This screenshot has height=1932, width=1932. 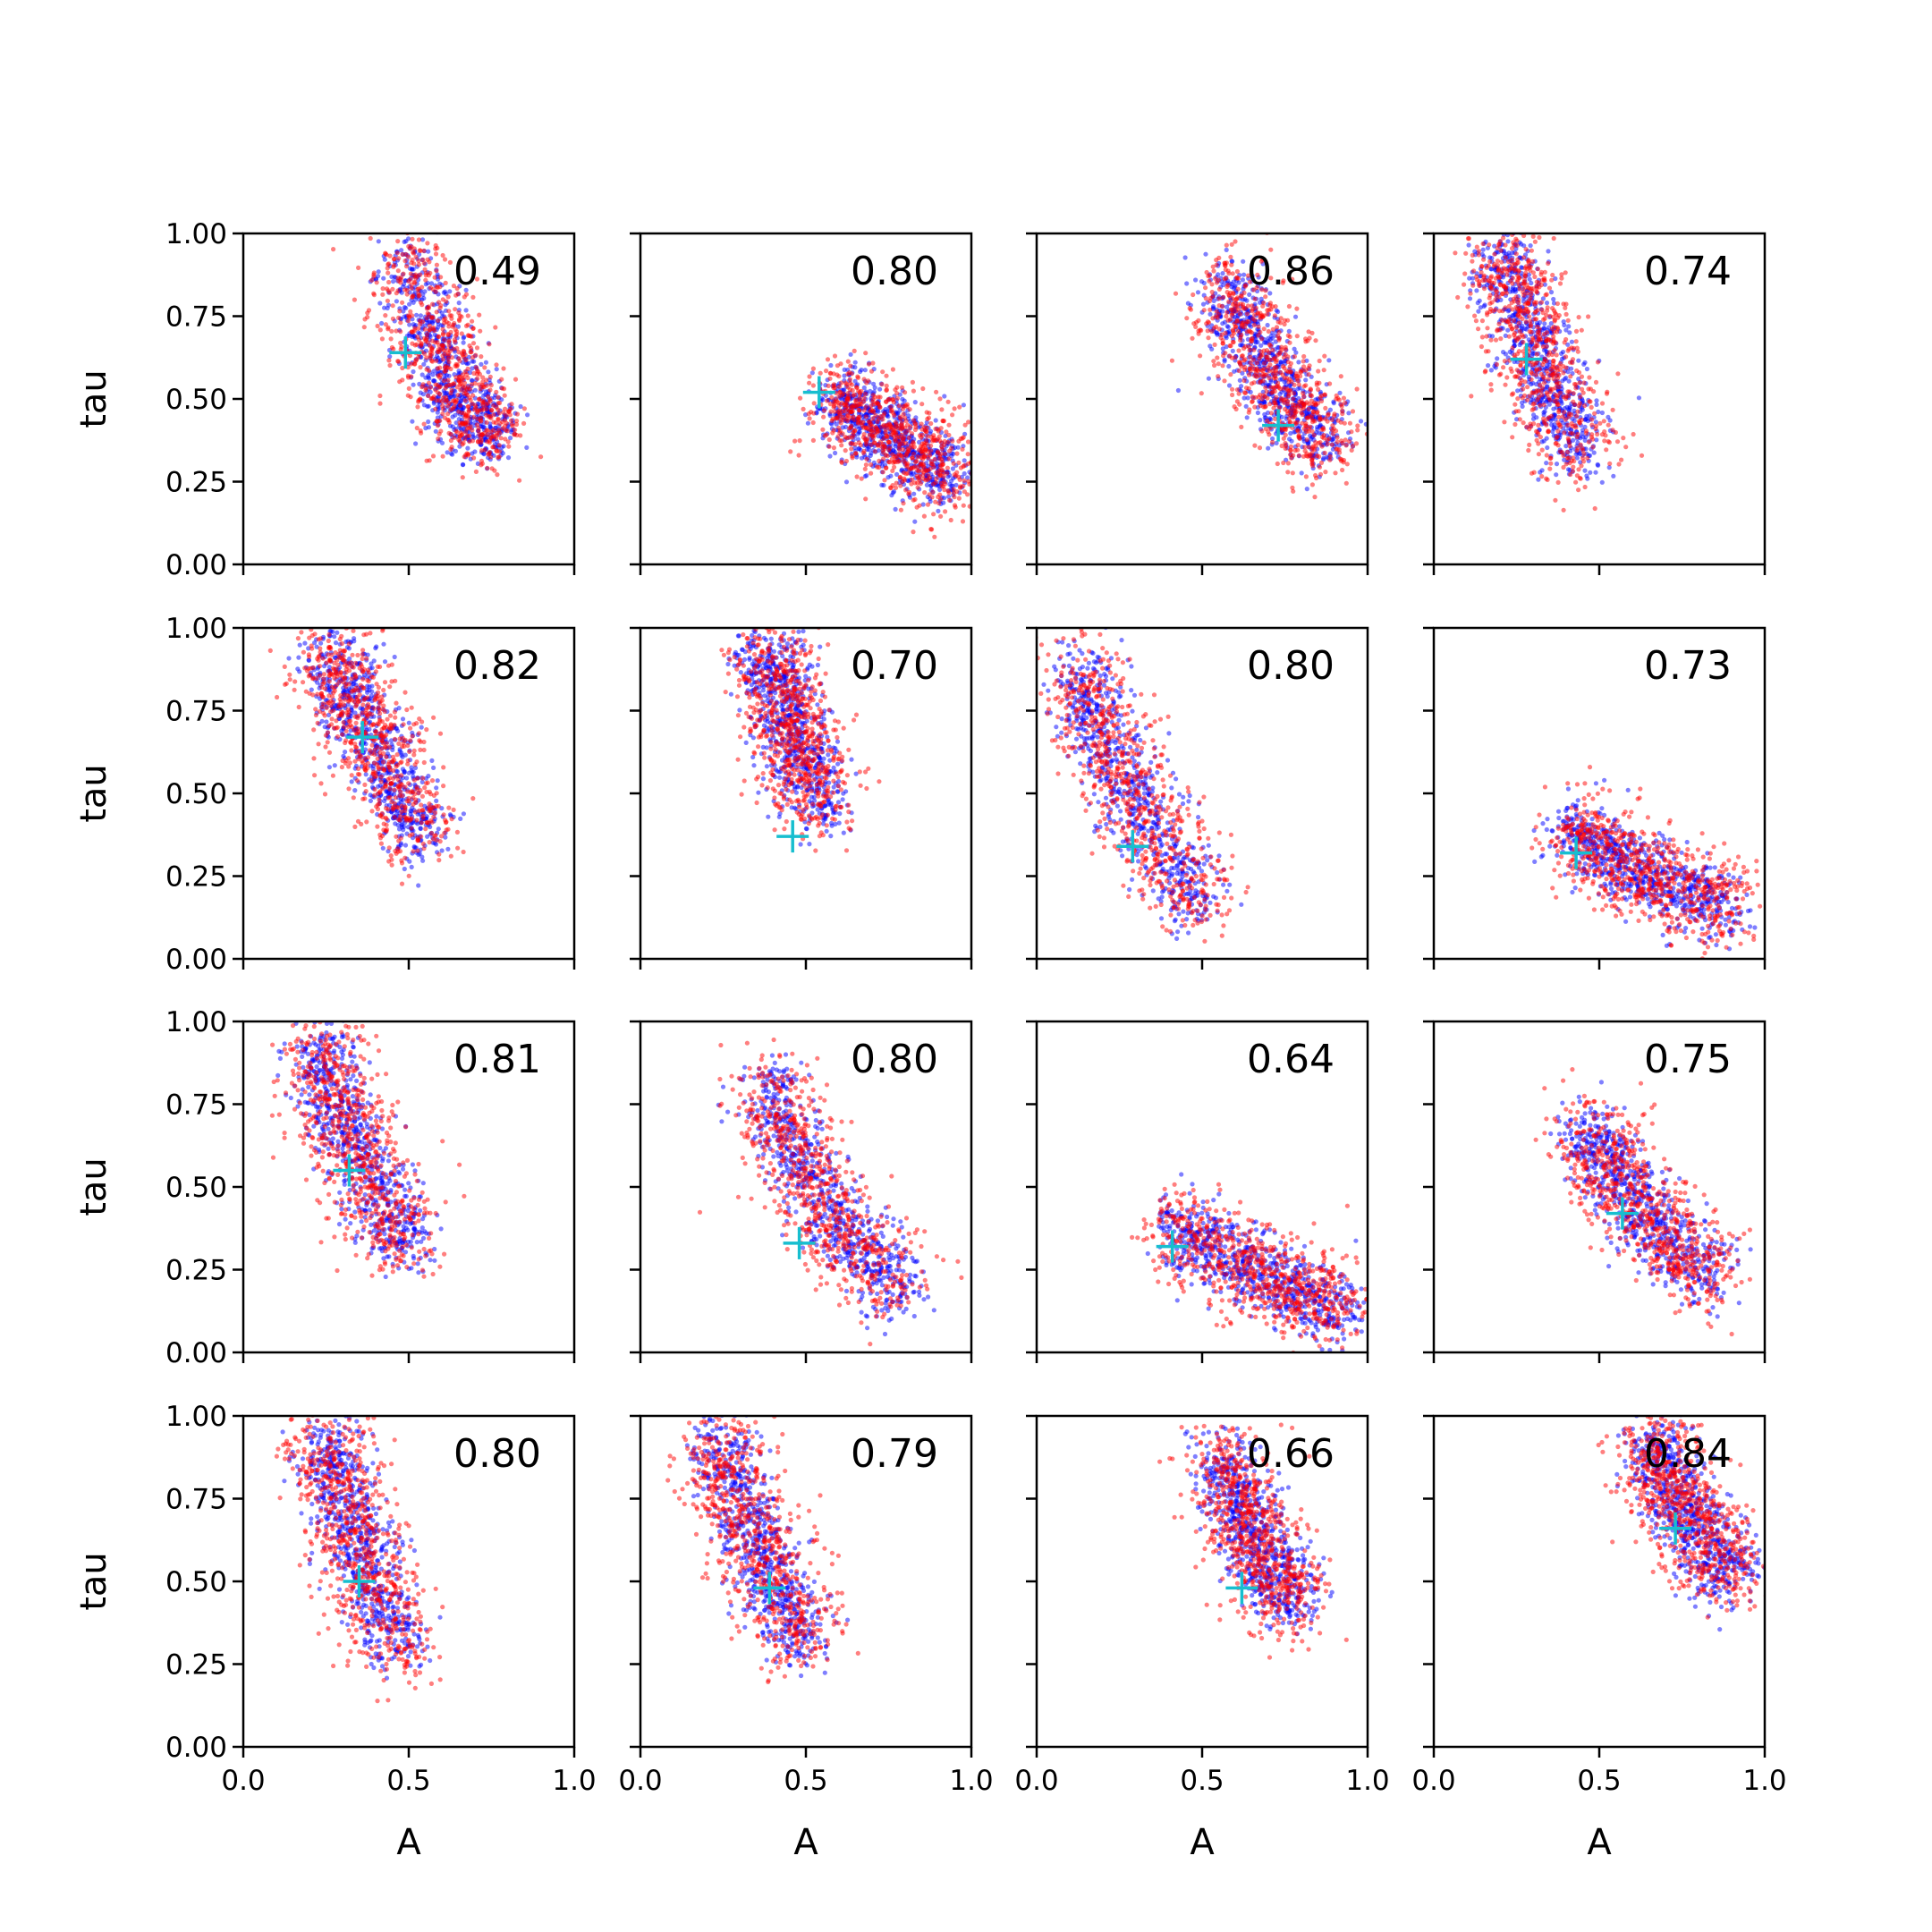 I want to click on panel-score: 0.86, so click(x=1291, y=271).